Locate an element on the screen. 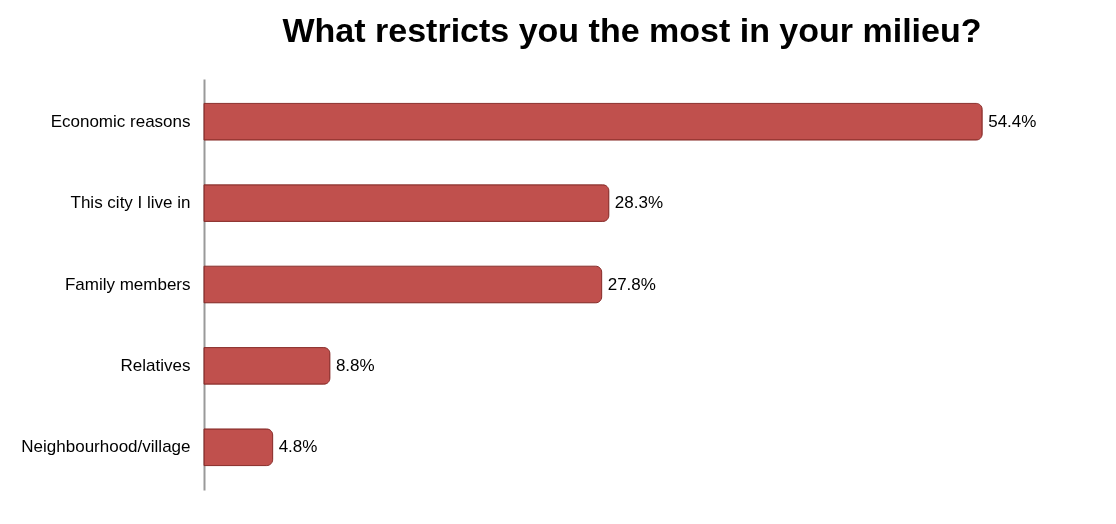 The height and width of the screenshot is (524, 1116). data-label: 27.8% is located at coordinates (631, 284).